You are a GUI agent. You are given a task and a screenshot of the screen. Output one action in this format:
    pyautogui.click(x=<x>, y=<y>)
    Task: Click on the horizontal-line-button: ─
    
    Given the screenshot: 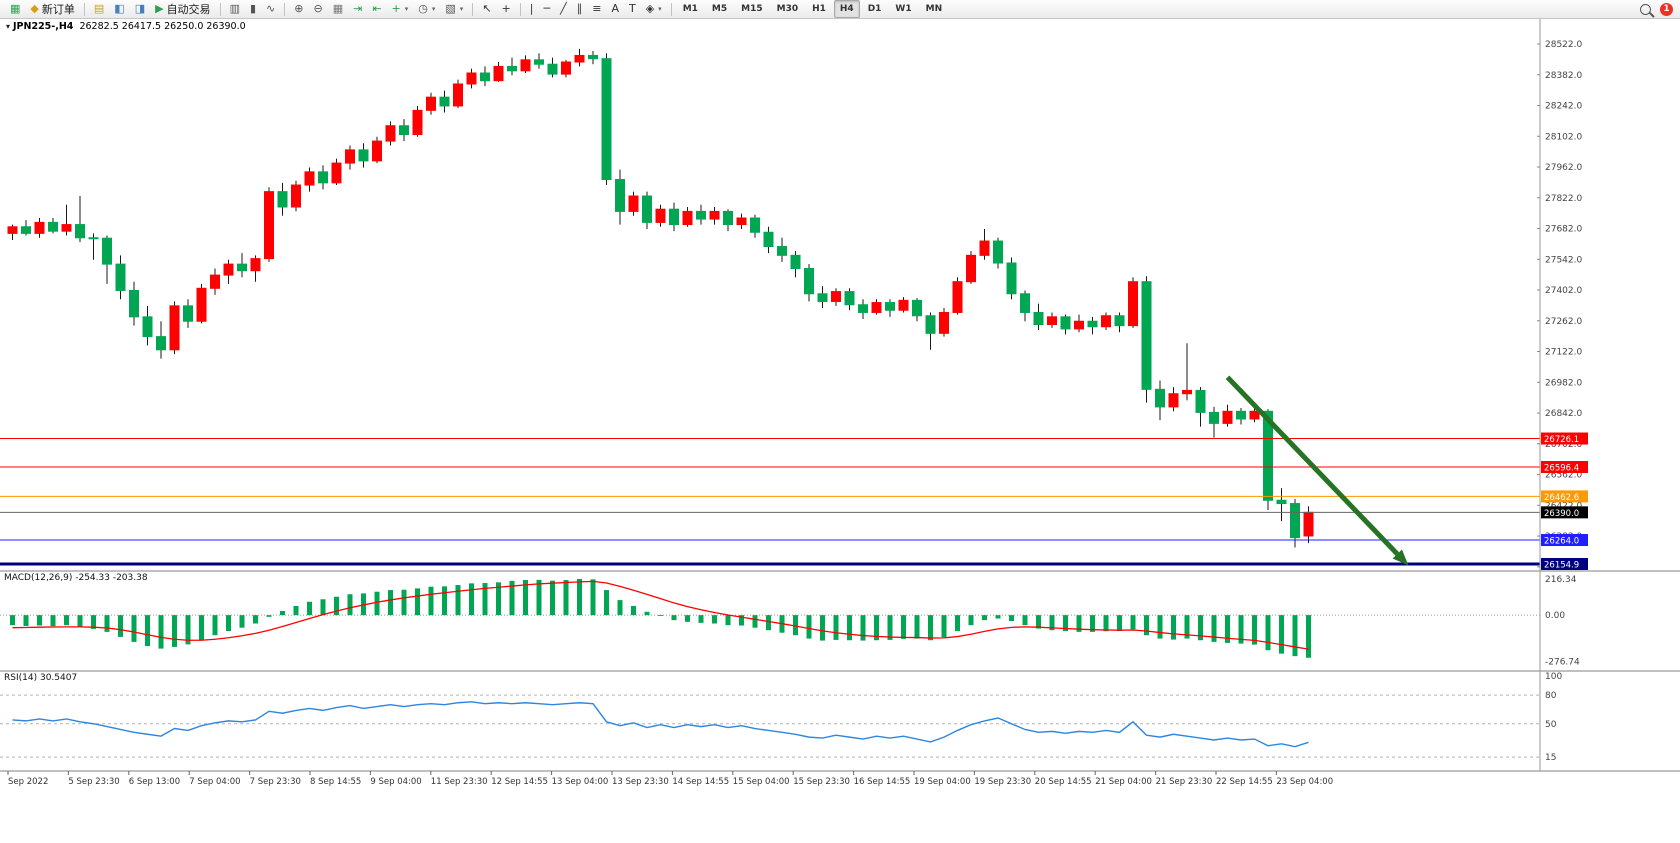 What is the action you would take?
    pyautogui.click(x=546, y=9)
    